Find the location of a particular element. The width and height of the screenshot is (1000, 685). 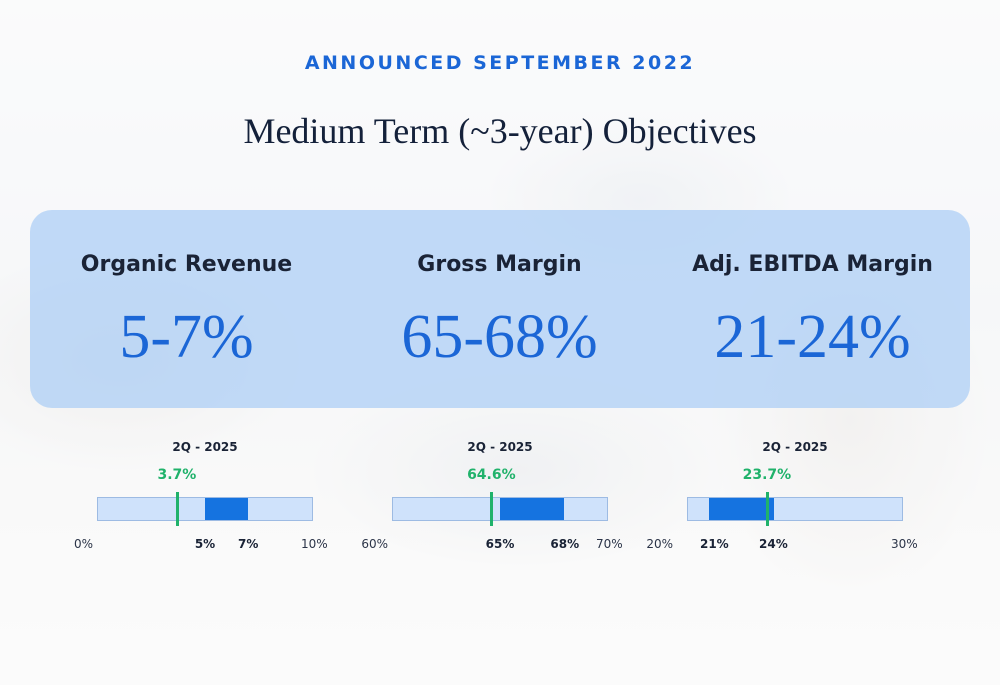

current-value-label: 23.7% is located at coordinates (767, 475).